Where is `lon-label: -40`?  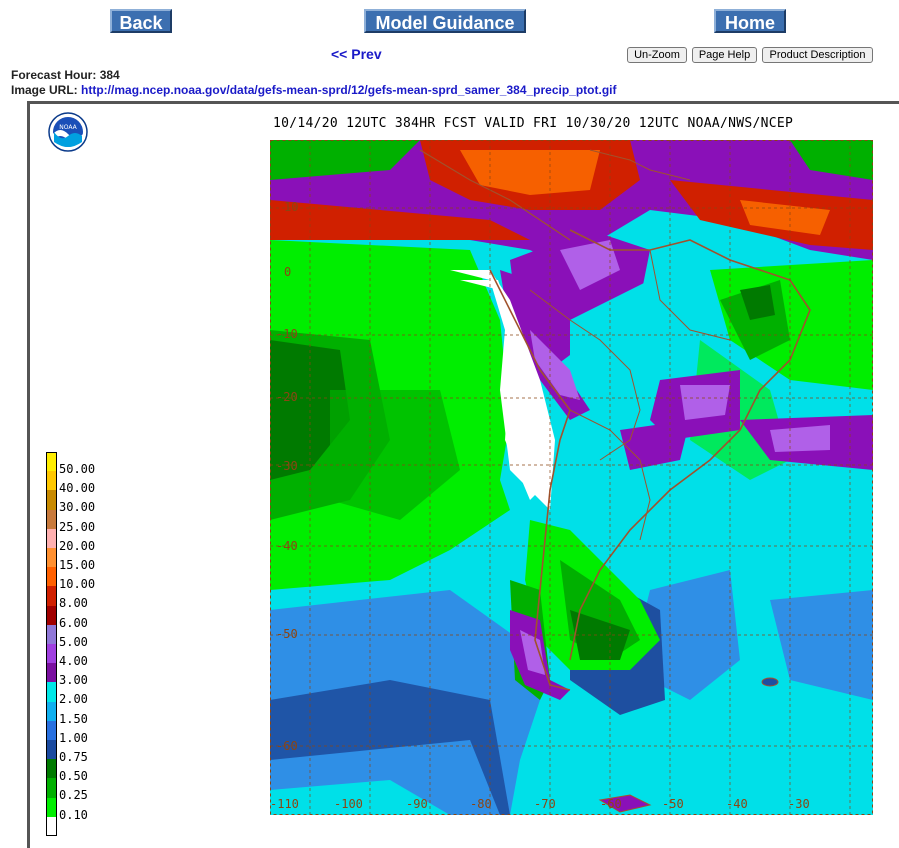 lon-label: -40 is located at coordinates (737, 804).